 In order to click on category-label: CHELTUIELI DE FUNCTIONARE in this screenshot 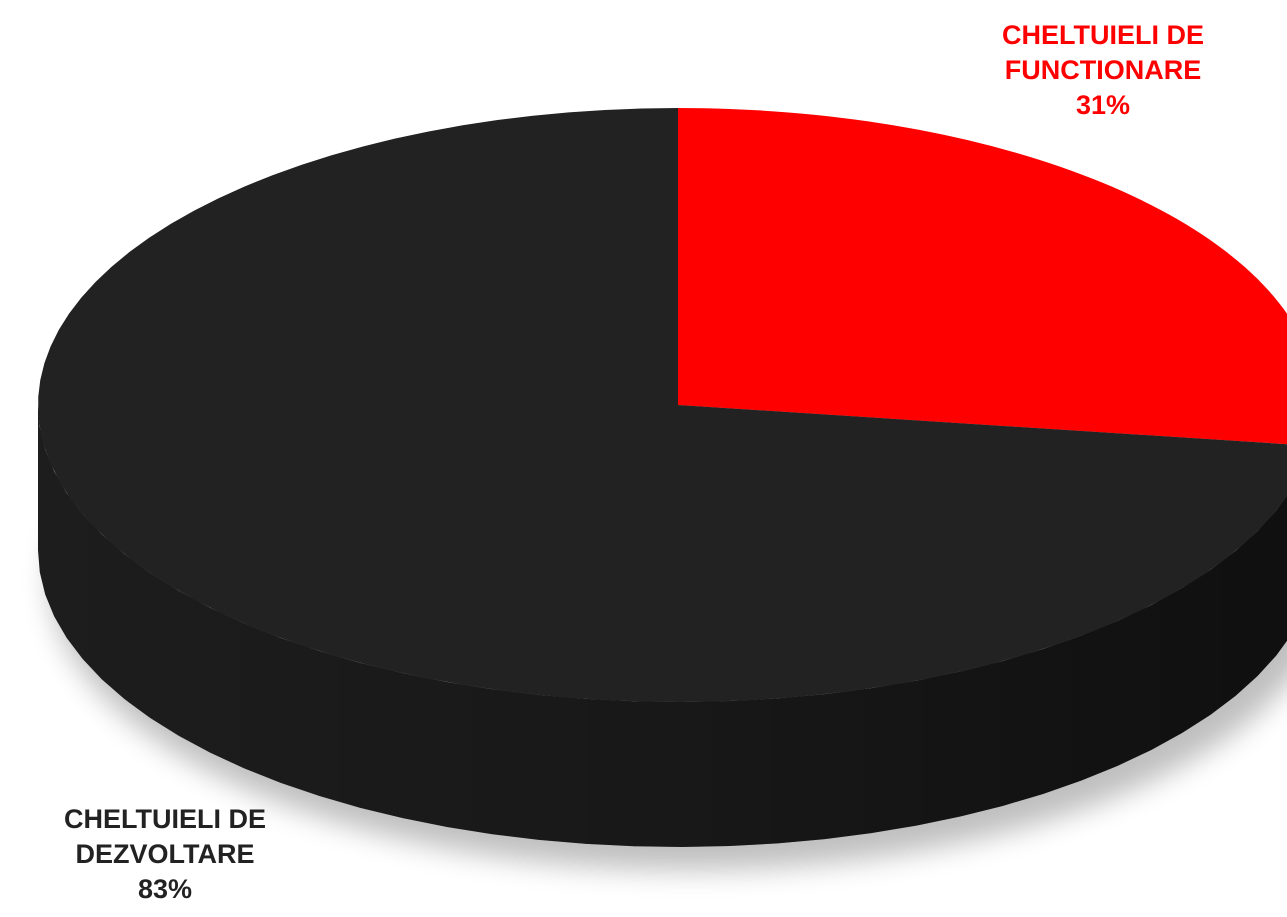, I will do `click(1103, 52)`.